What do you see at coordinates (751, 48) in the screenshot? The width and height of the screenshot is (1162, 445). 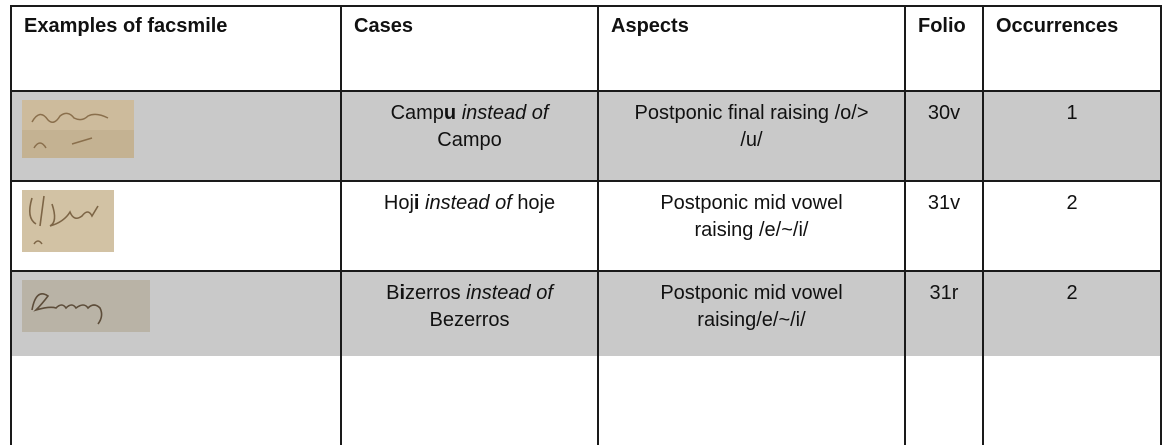 I see `header-cell: Aspects` at bounding box center [751, 48].